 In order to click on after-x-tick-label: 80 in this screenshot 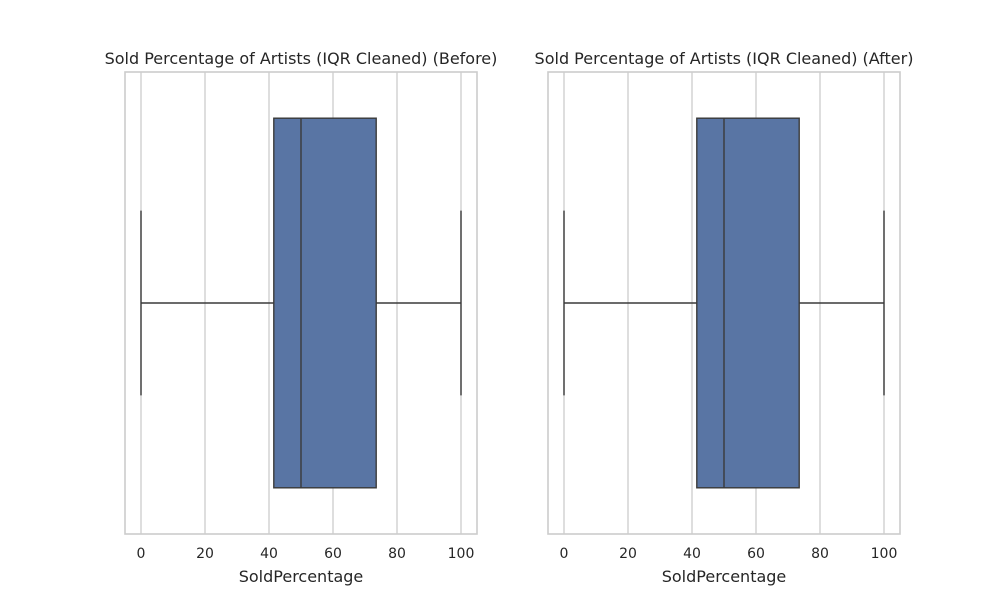, I will do `click(820, 554)`.